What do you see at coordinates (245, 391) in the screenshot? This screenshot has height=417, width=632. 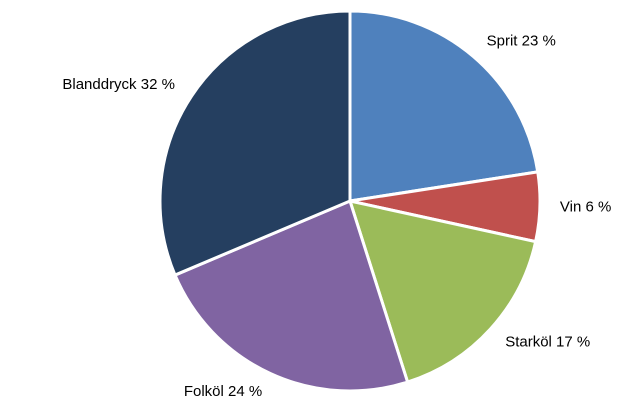 I see `slice-value: 24 %` at bounding box center [245, 391].